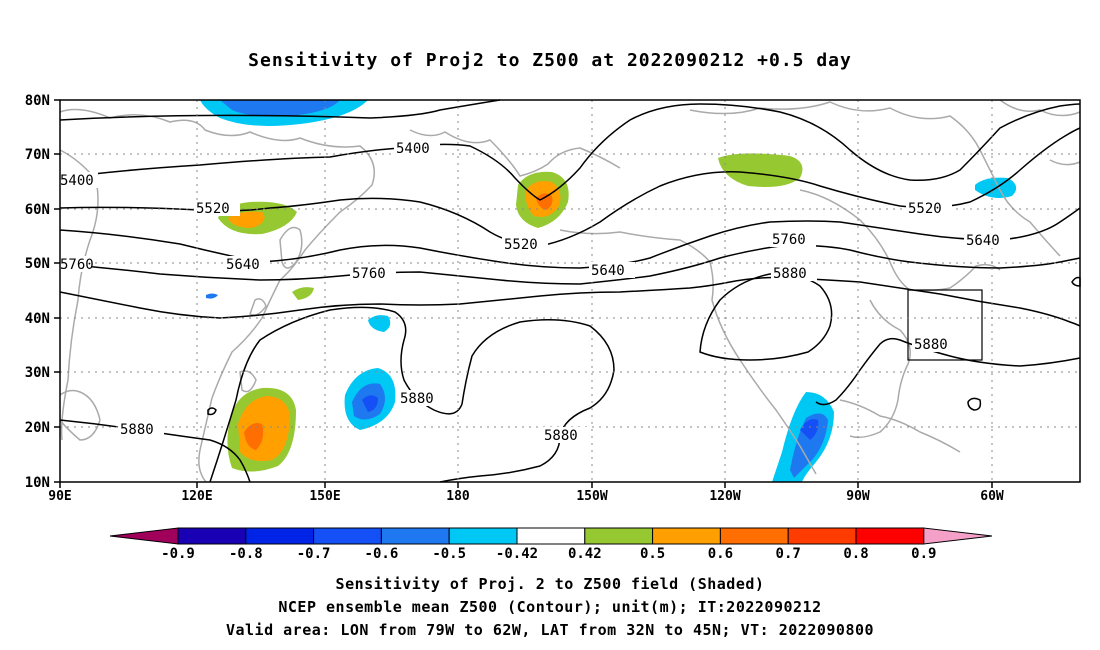  What do you see at coordinates (948, 371) in the screenshot?
I see `contour-5880-east` at bounding box center [948, 371].